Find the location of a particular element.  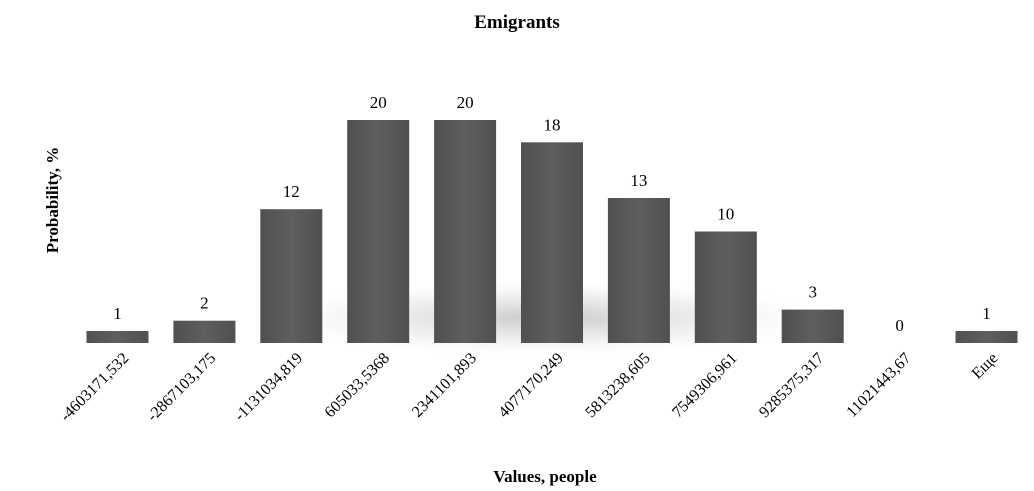

data-label: 0 is located at coordinates (899, 325).